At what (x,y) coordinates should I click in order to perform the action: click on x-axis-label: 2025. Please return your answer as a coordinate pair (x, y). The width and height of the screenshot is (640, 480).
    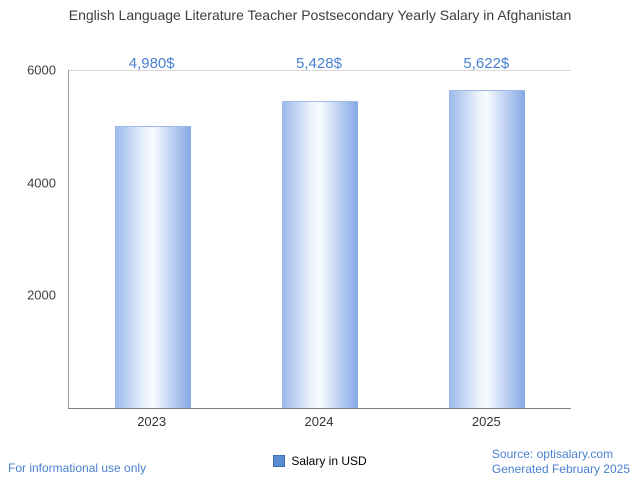
    Looking at the image, I should click on (486, 421).